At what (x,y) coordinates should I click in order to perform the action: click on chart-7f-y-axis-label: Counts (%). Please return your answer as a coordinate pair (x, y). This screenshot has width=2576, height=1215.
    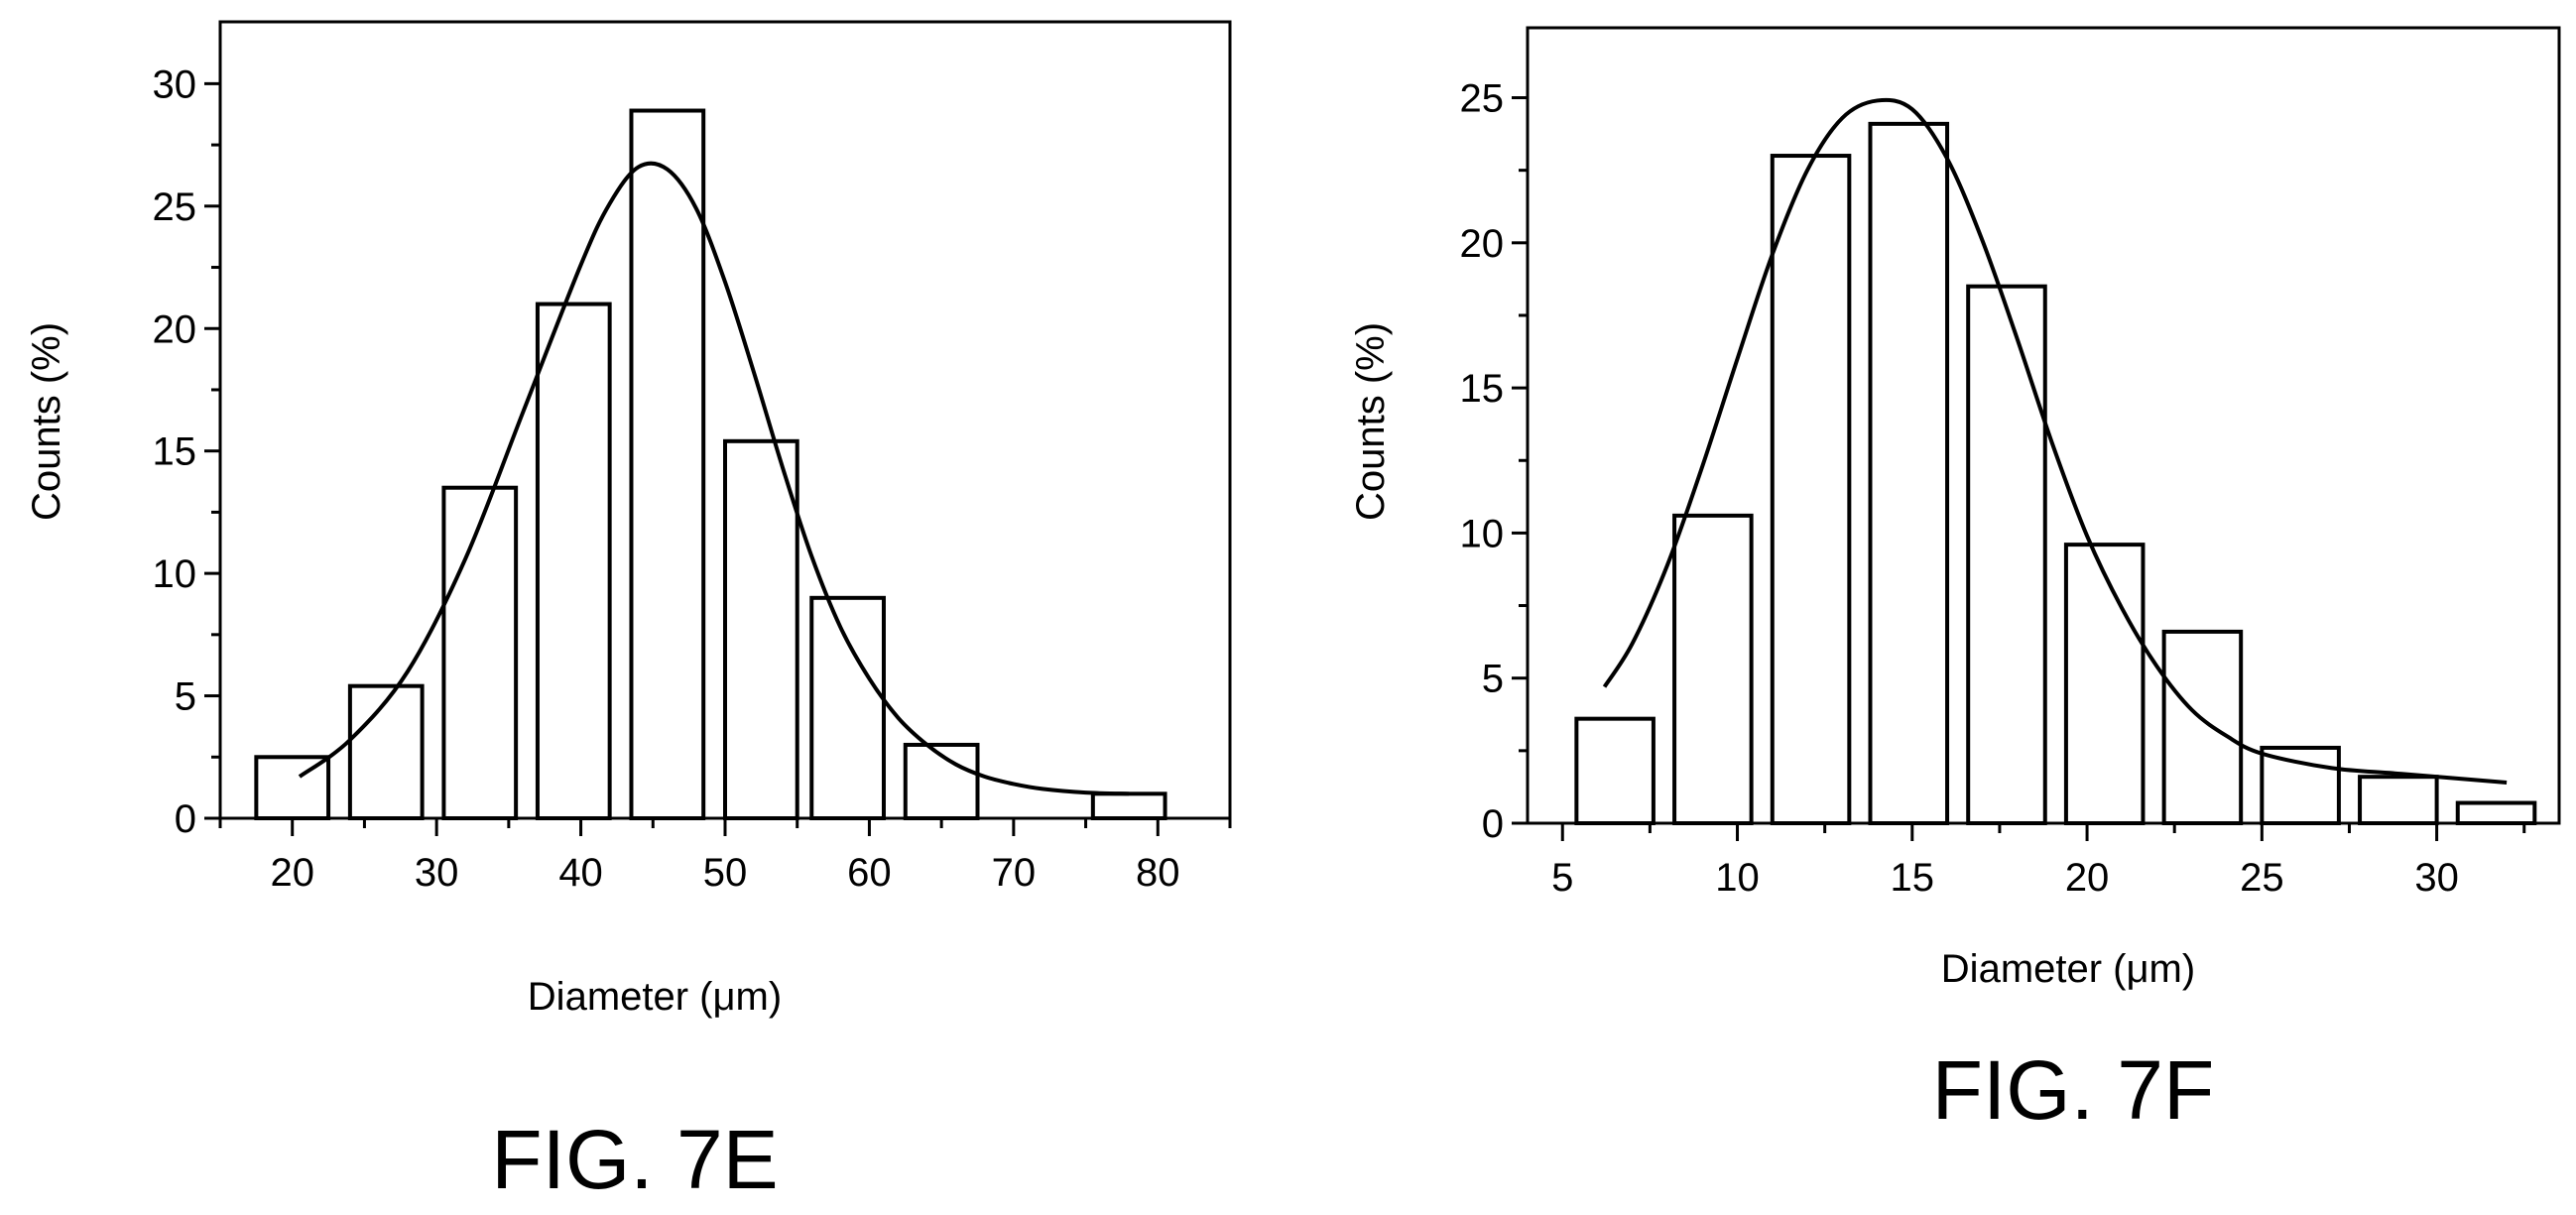
    Looking at the image, I should click on (1371, 421).